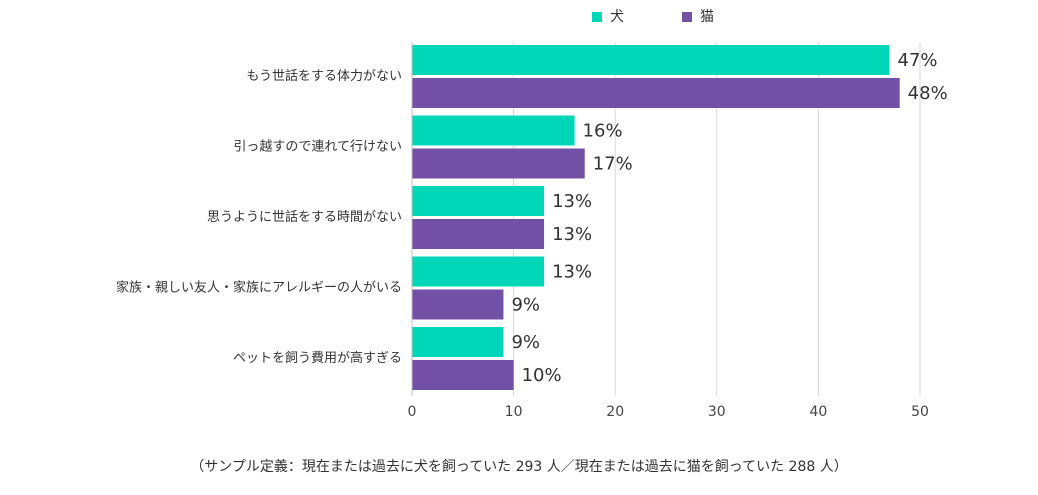 This screenshot has width=1038, height=495. Describe the element at coordinates (317, 358) in the screenshot. I see `category-label: ペットを飼う費用が高すぎる` at that location.